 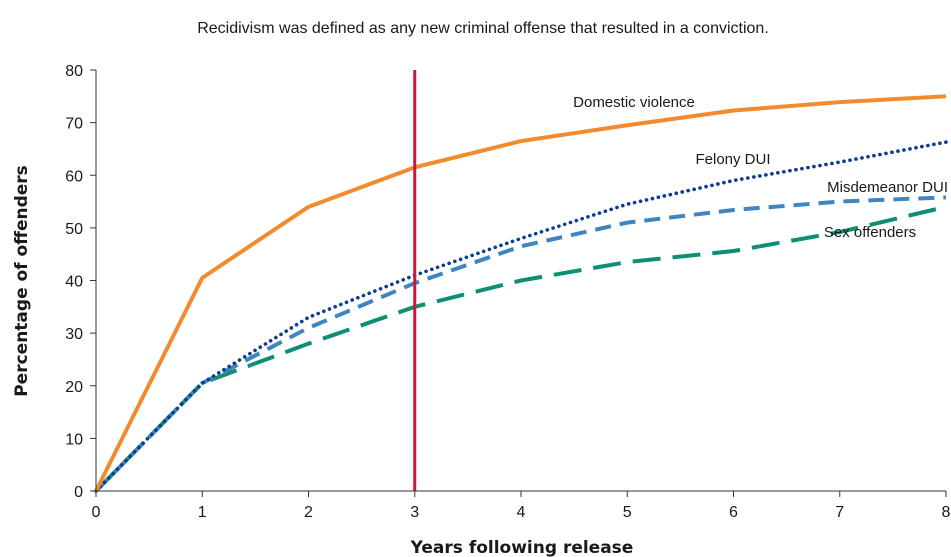 What do you see at coordinates (946, 512) in the screenshot?
I see `x-tick-label: 8` at bounding box center [946, 512].